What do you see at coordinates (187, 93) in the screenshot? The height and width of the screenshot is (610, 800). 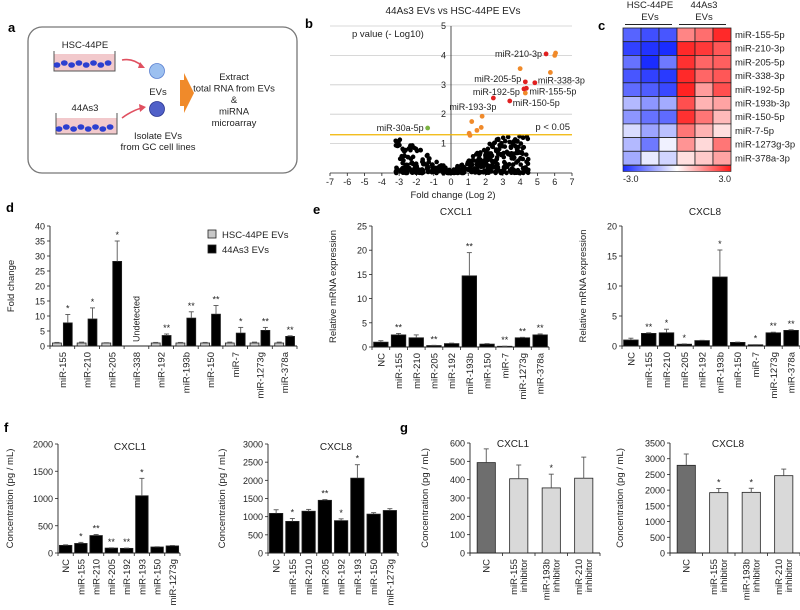 I see `big-arrow-icon` at bounding box center [187, 93].